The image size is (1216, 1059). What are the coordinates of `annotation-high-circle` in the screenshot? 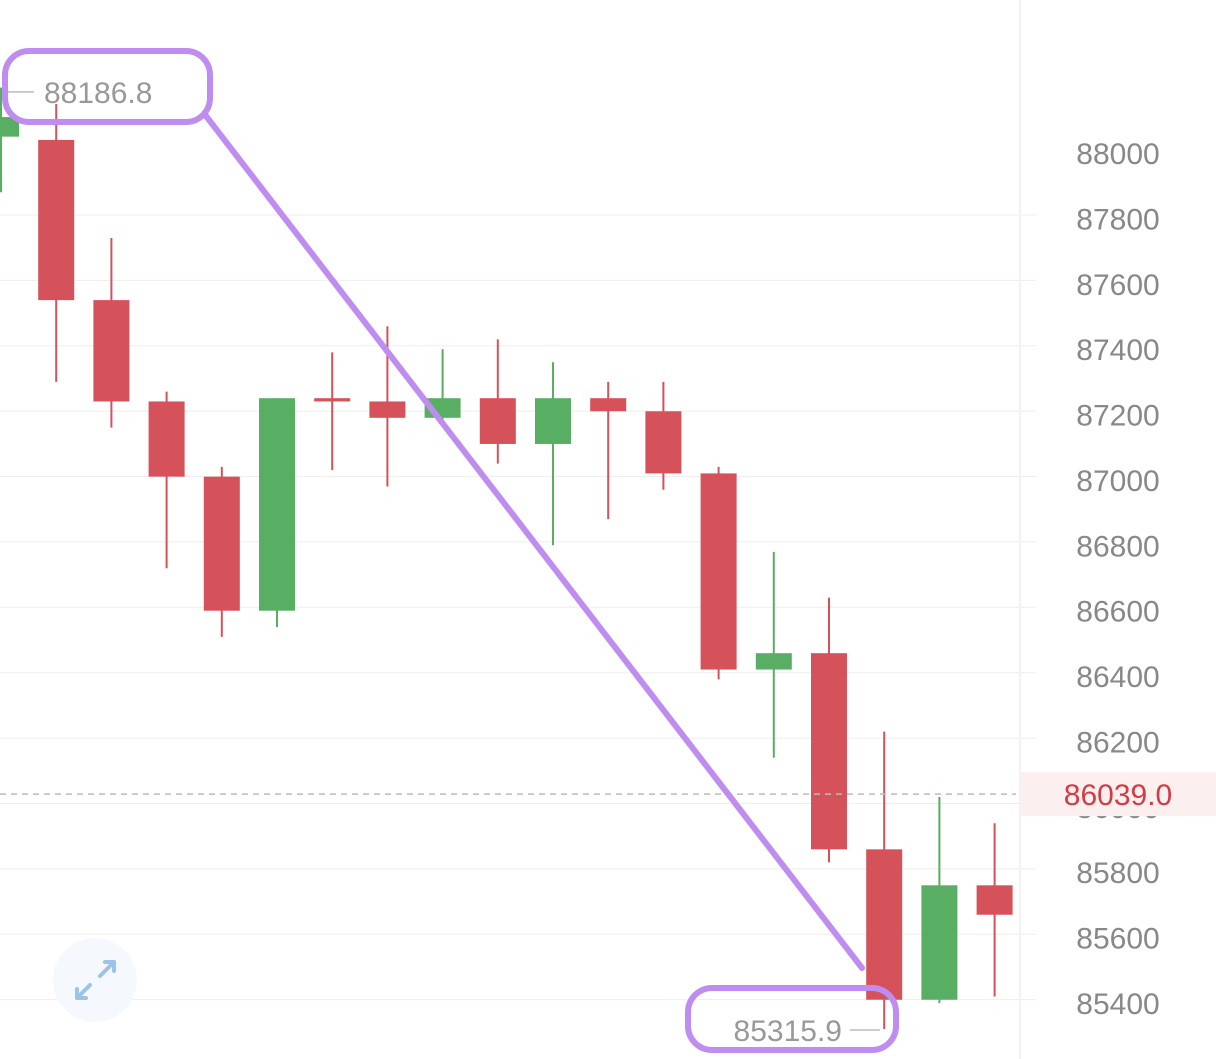 It's located at (107, 86).